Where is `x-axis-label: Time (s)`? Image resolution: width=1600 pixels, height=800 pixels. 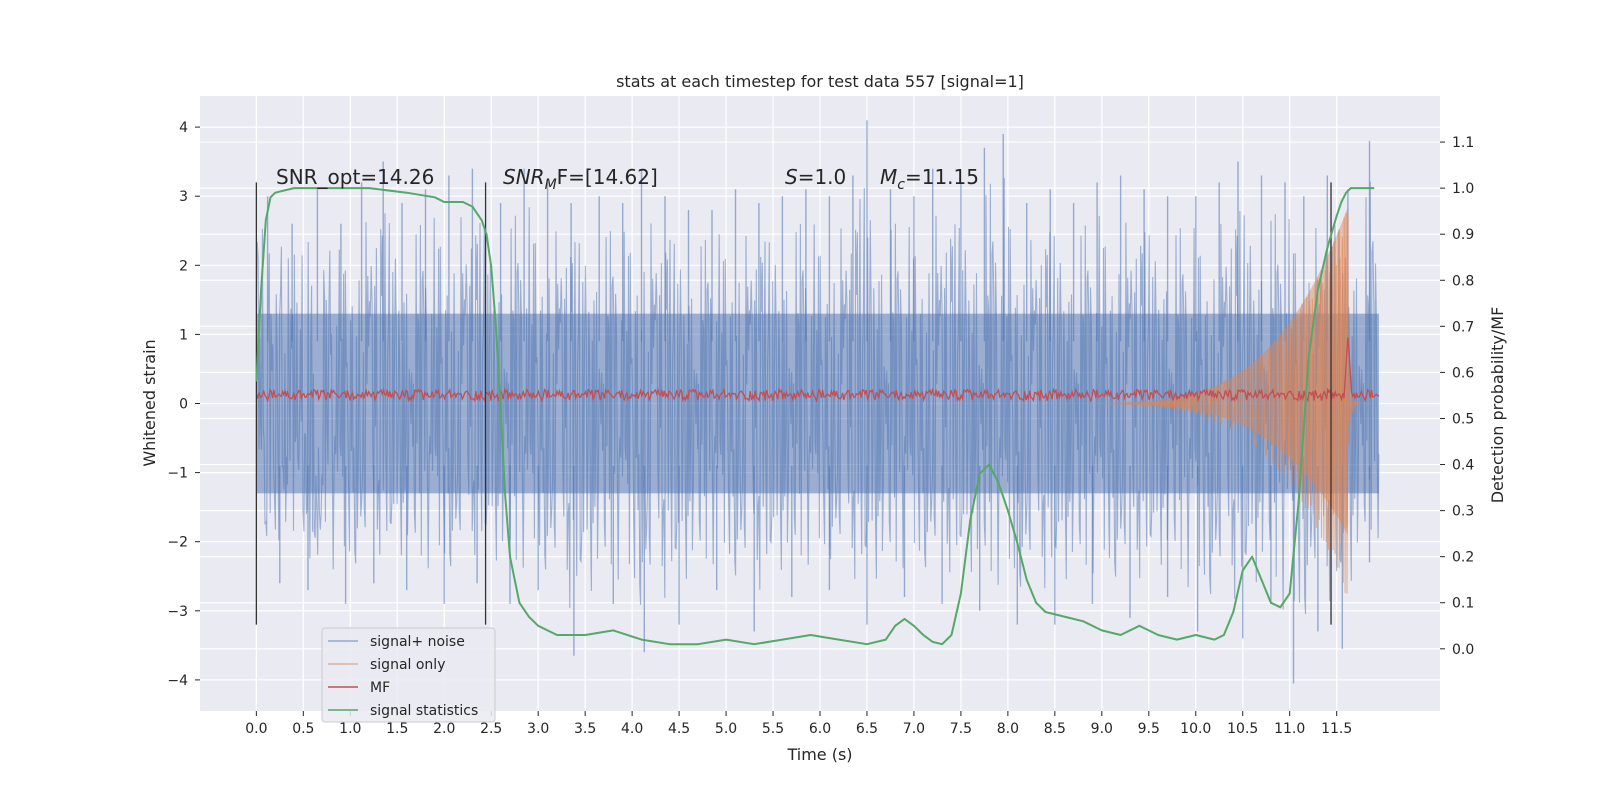 x-axis-label: Time (s) is located at coordinates (819, 754).